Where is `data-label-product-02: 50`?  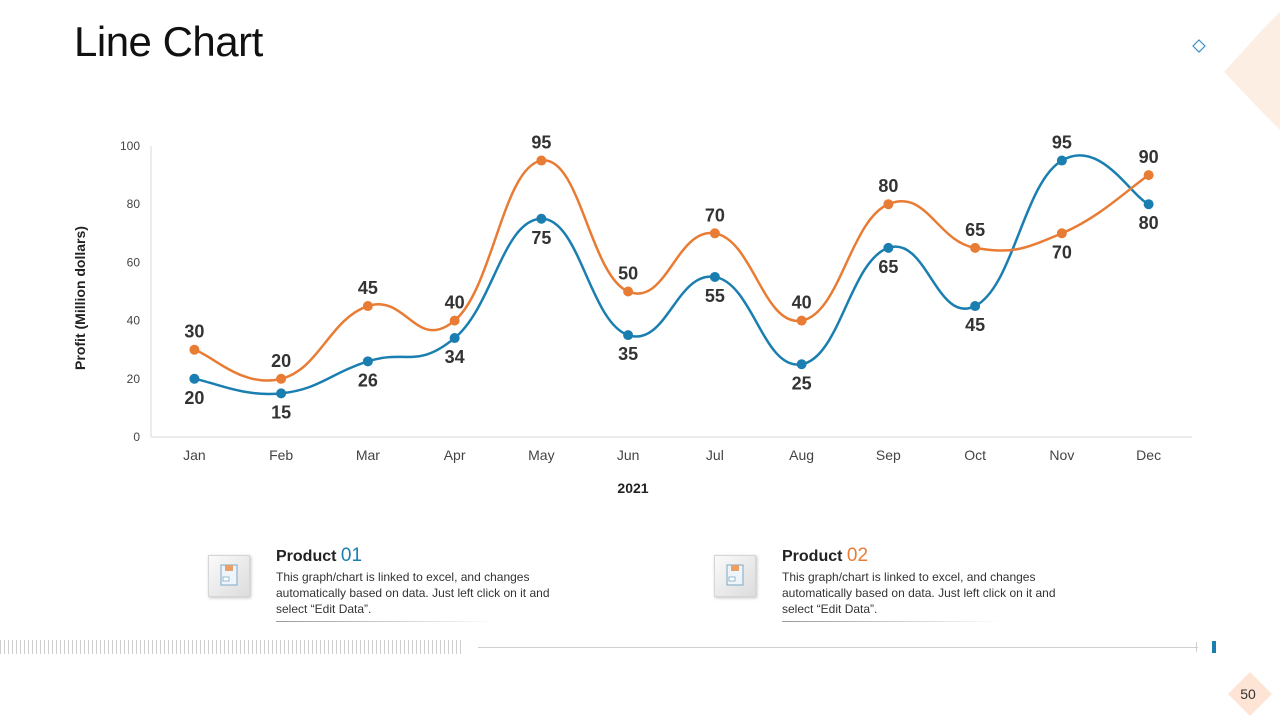 data-label-product-02: 50 is located at coordinates (628, 274).